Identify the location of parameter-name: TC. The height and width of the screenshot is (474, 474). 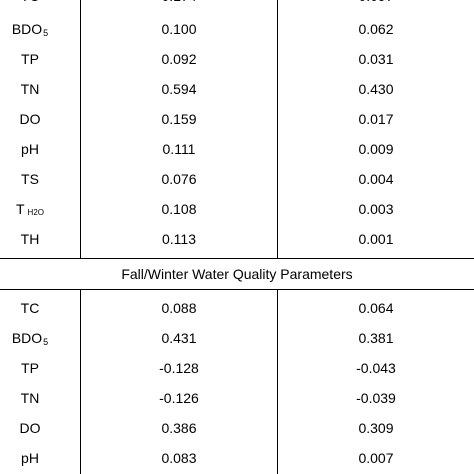
(30, 308).